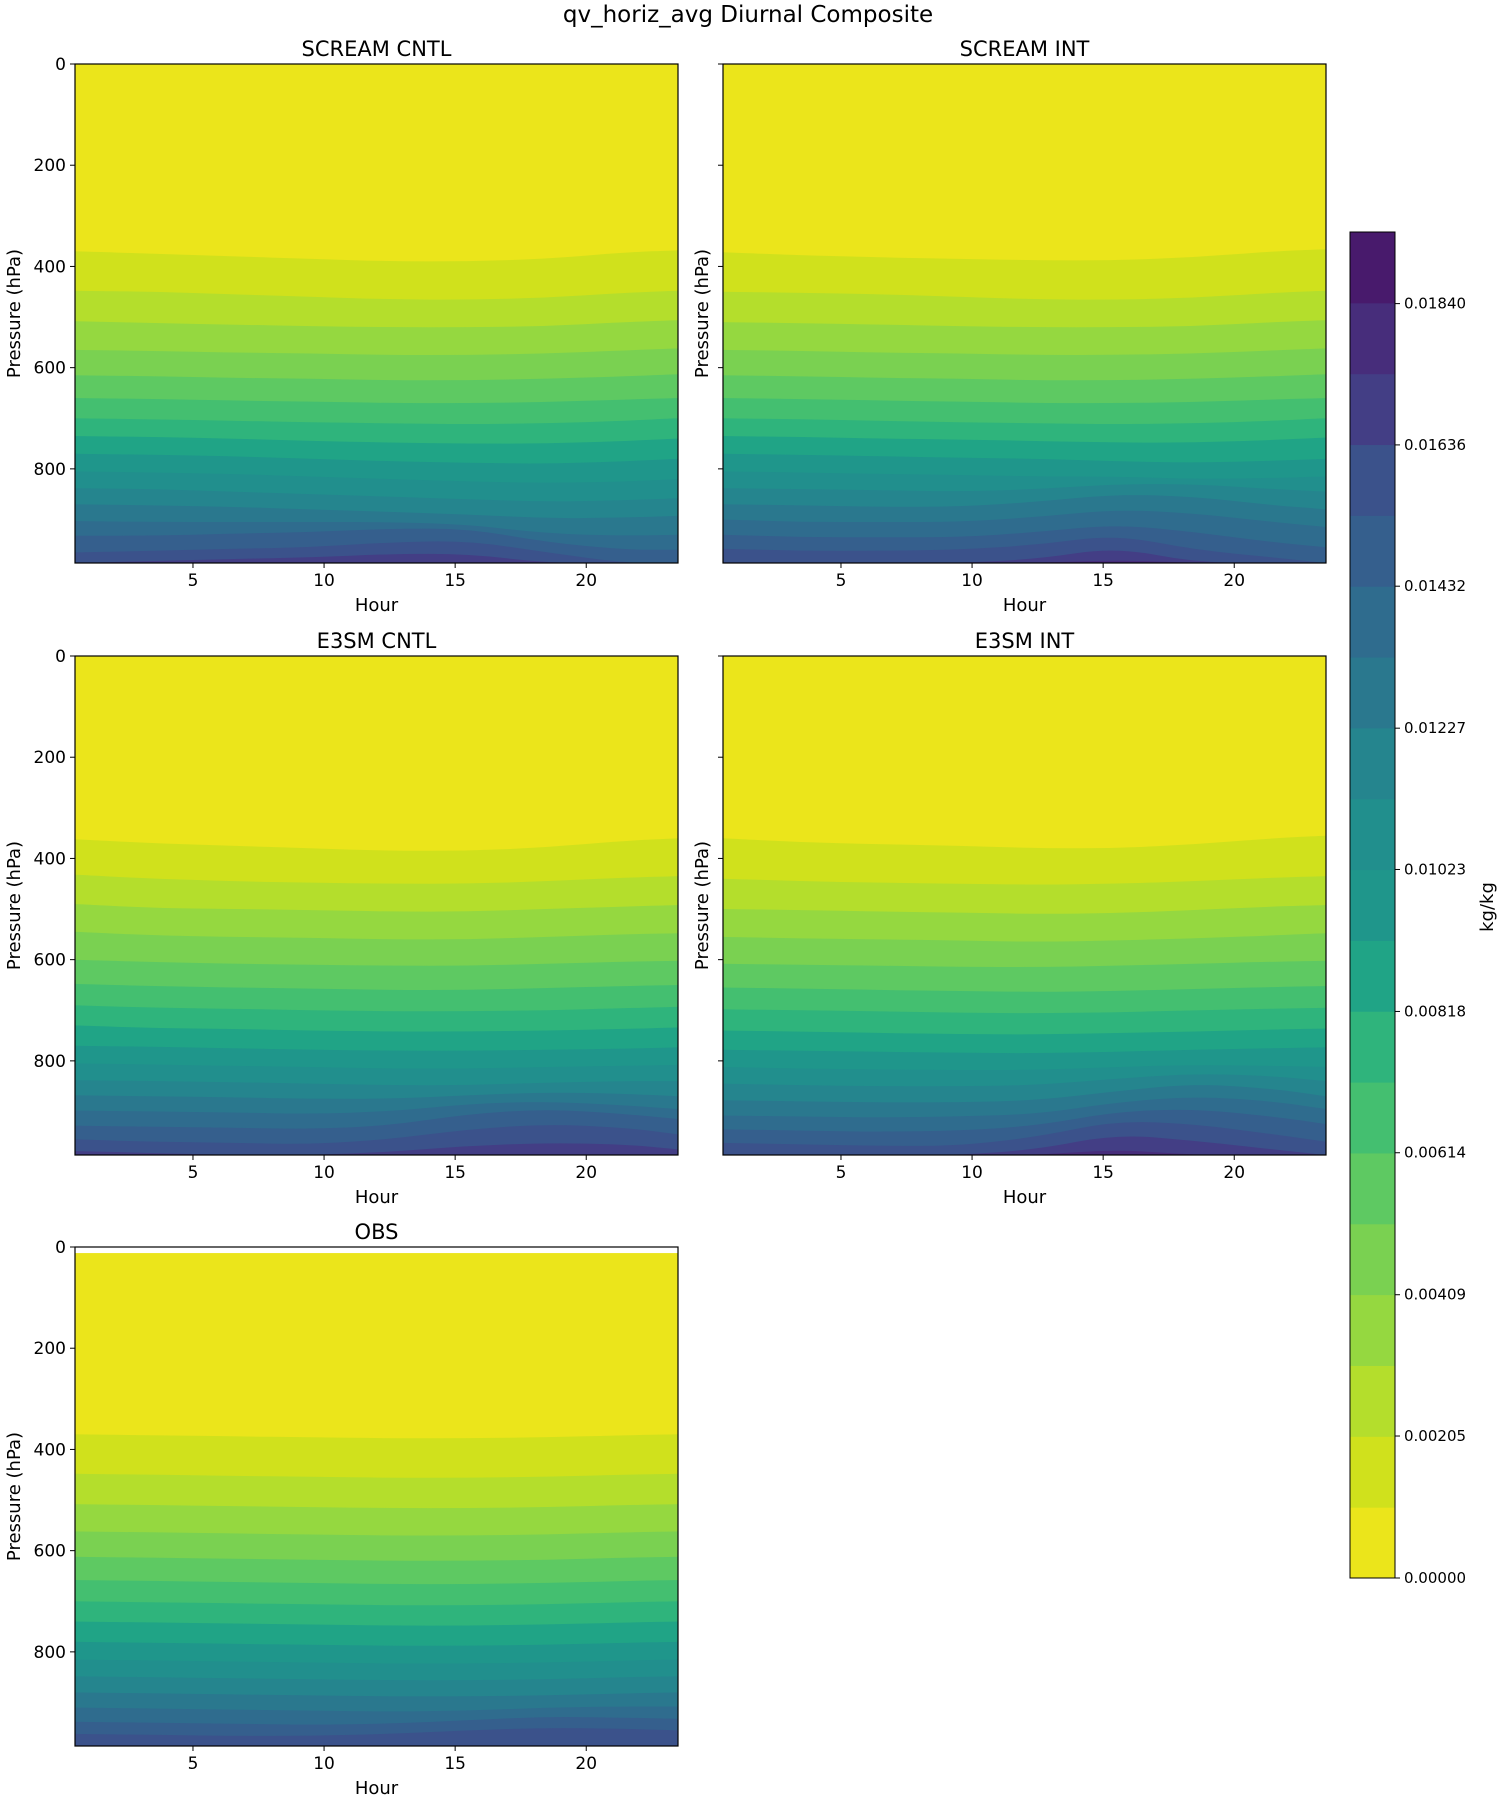 Image resolution: width=1500 pixels, height=1800 pixels. What do you see at coordinates (377, 49) in the screenshot?
I see `panel-title: SCREAM CNTL` at bounding box center [377, 49].